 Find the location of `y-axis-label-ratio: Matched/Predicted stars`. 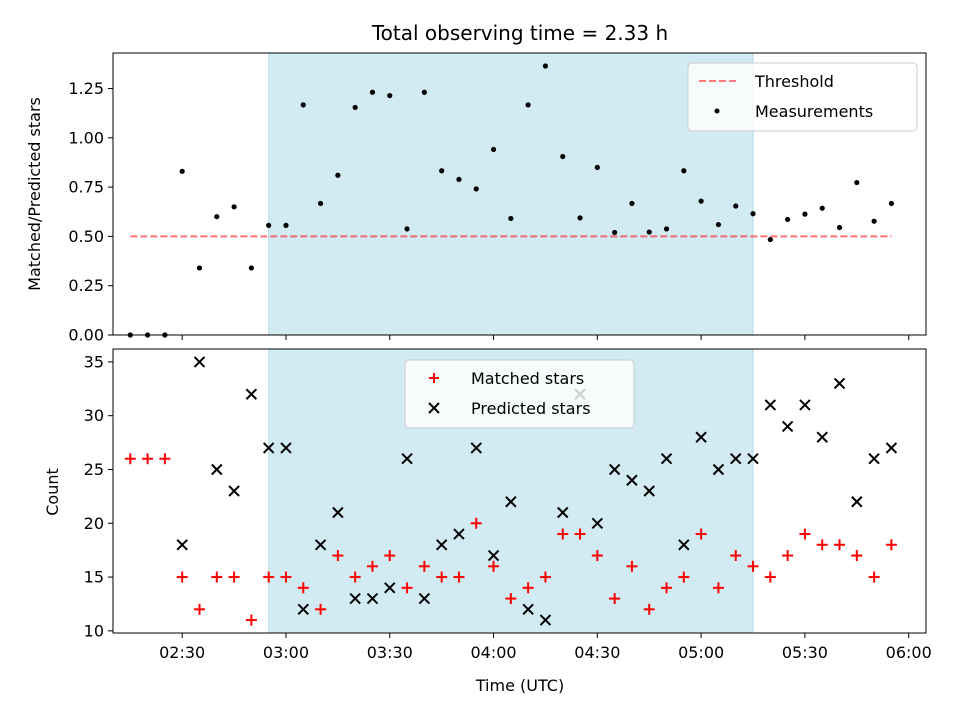

y-axis-label-ratio: Matched/Predicted stars is located at coordinates (34, 194).